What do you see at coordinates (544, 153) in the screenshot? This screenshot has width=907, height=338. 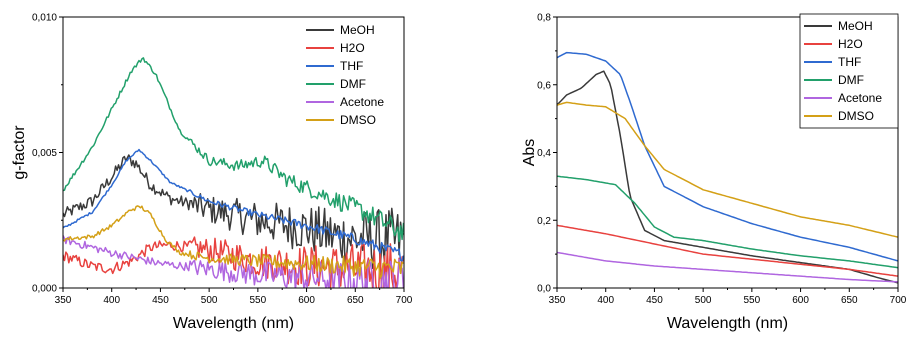 I see `y-tick-label: 0,4` at bounding box center [544, 153].